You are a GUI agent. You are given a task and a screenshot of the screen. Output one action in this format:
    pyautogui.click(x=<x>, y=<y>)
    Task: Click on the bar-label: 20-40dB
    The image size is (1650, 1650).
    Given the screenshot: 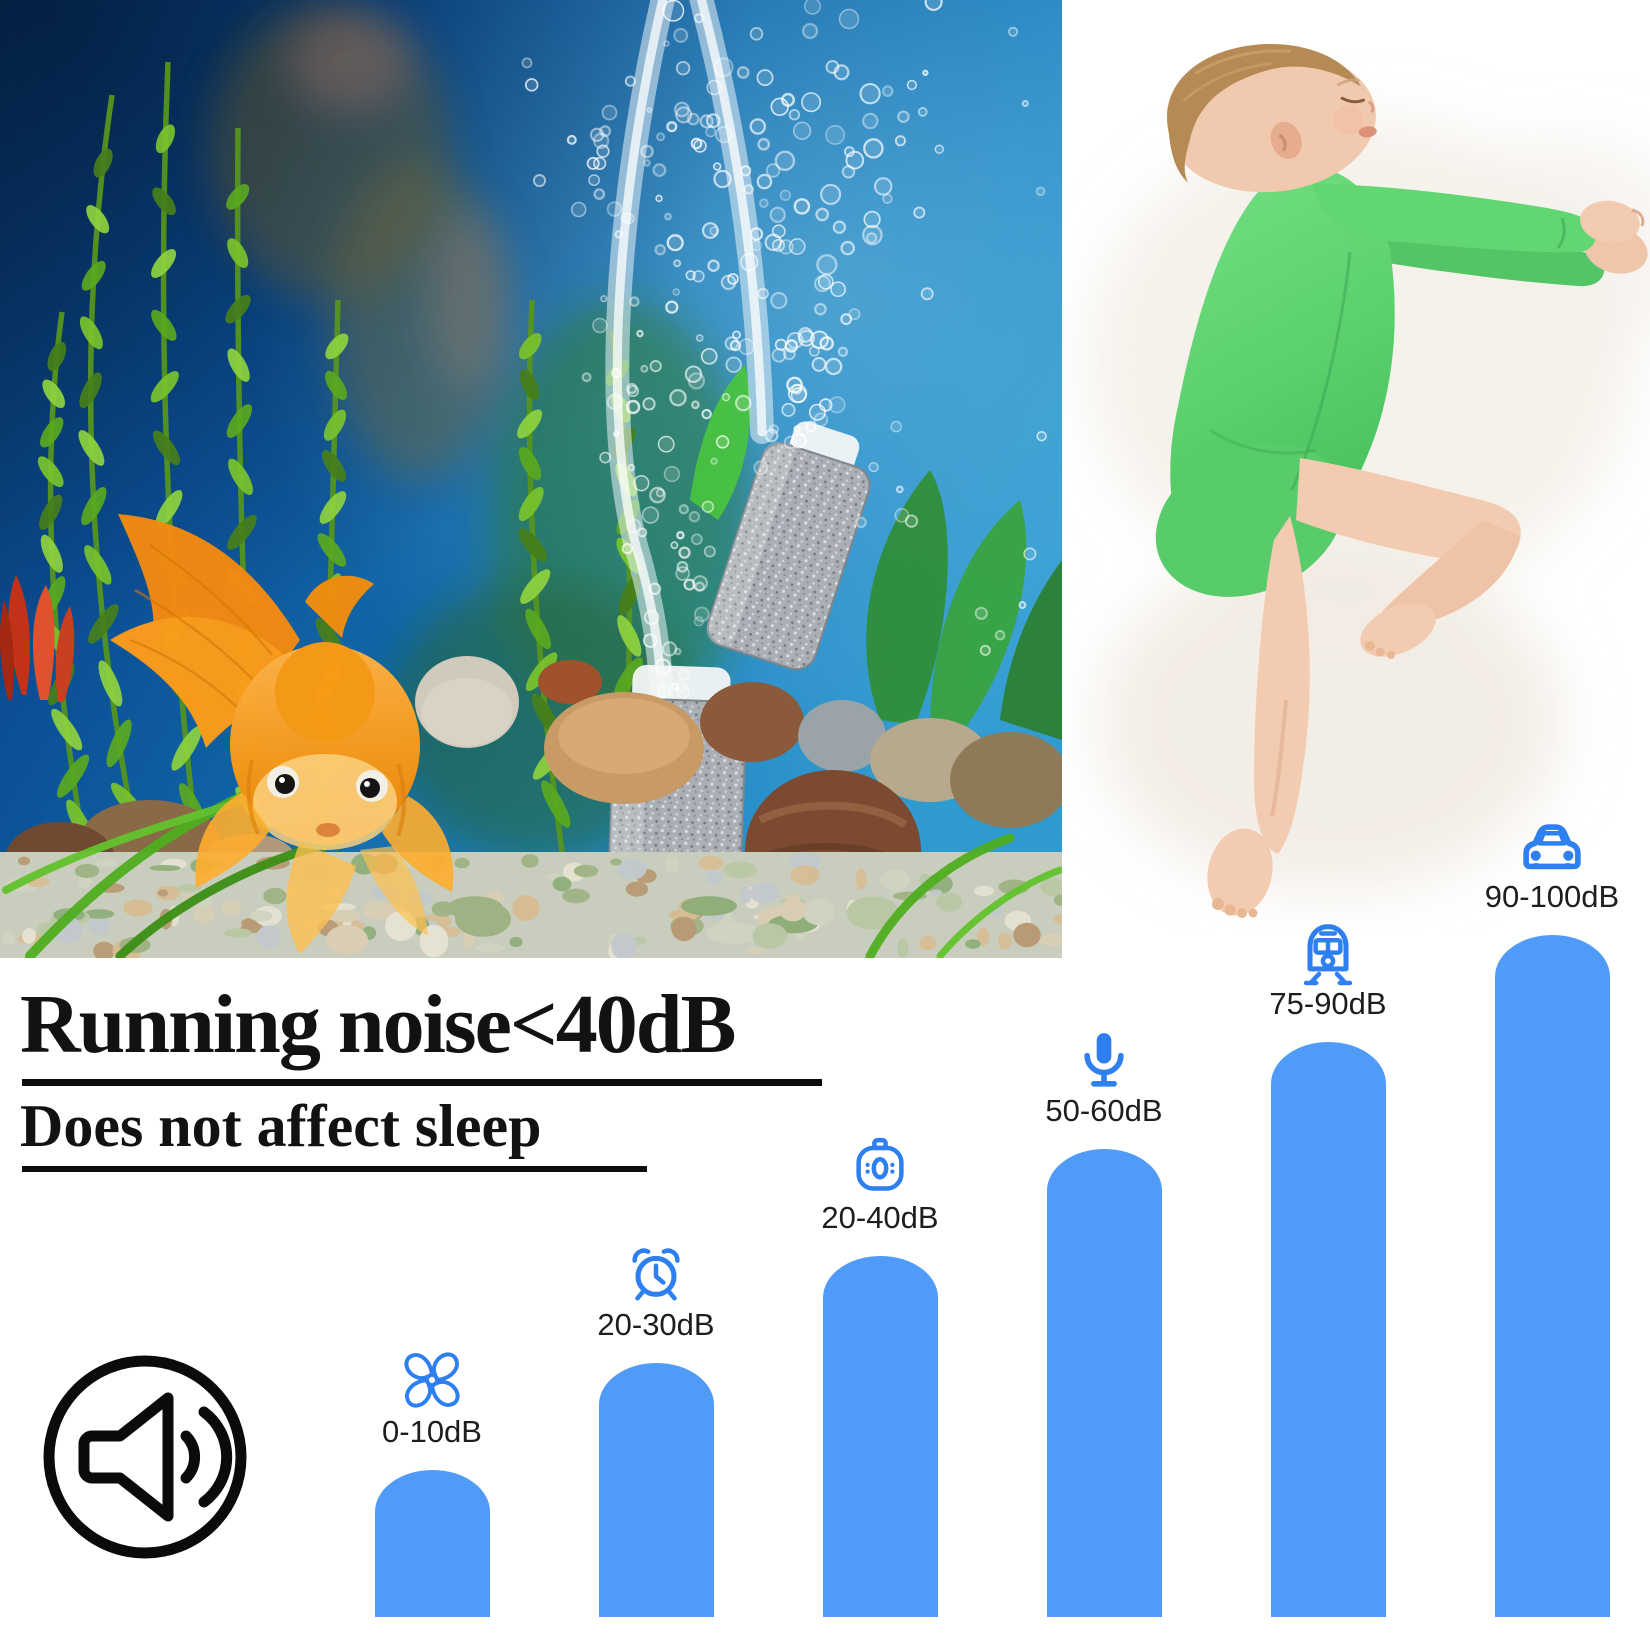 What is the action you would take?
    pyautogui.click(x=880, y=1217)
    